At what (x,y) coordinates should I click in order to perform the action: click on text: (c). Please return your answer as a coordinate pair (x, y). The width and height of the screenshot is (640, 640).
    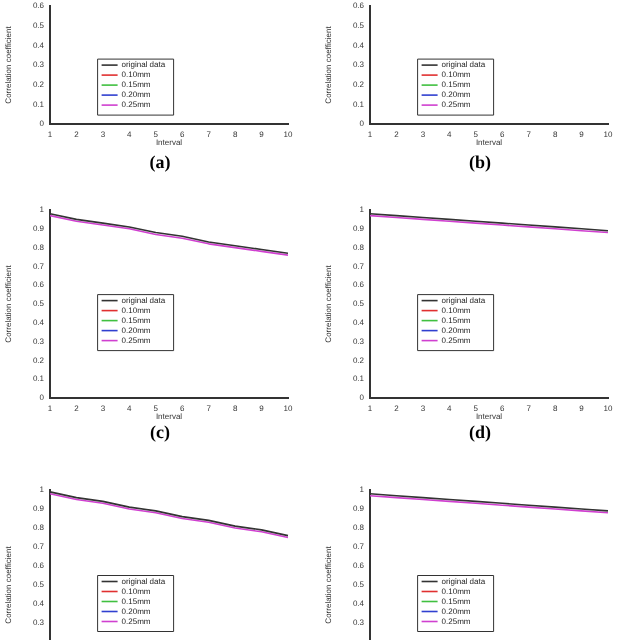
    Looking at the image, I should click on (160, 432).